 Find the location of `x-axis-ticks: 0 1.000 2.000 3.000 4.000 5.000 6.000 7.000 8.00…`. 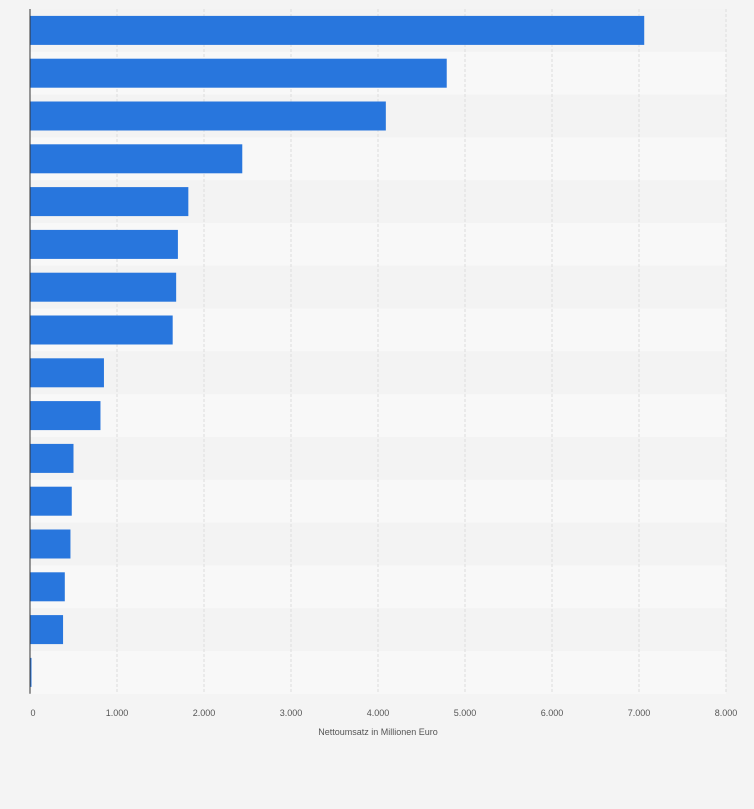

x-axis-ticks: 0 1.000 2.000 3.000 4.000 5.000 6.000 7.000 8.00… is located at coordinates (383, 713).